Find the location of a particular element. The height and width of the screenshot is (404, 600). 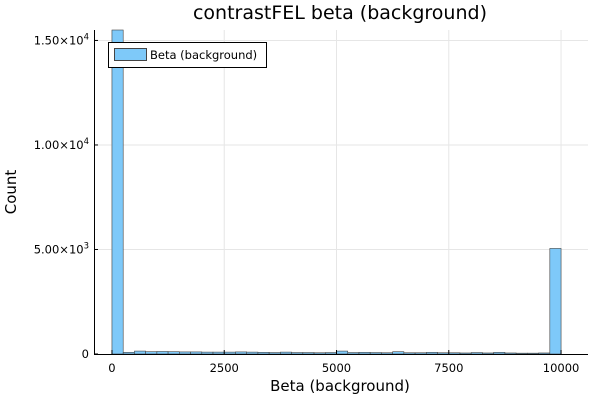

y-axis-ticks: 0 5.00×103 1.00×104 1.50×104 is located at coordinates (66, 196).